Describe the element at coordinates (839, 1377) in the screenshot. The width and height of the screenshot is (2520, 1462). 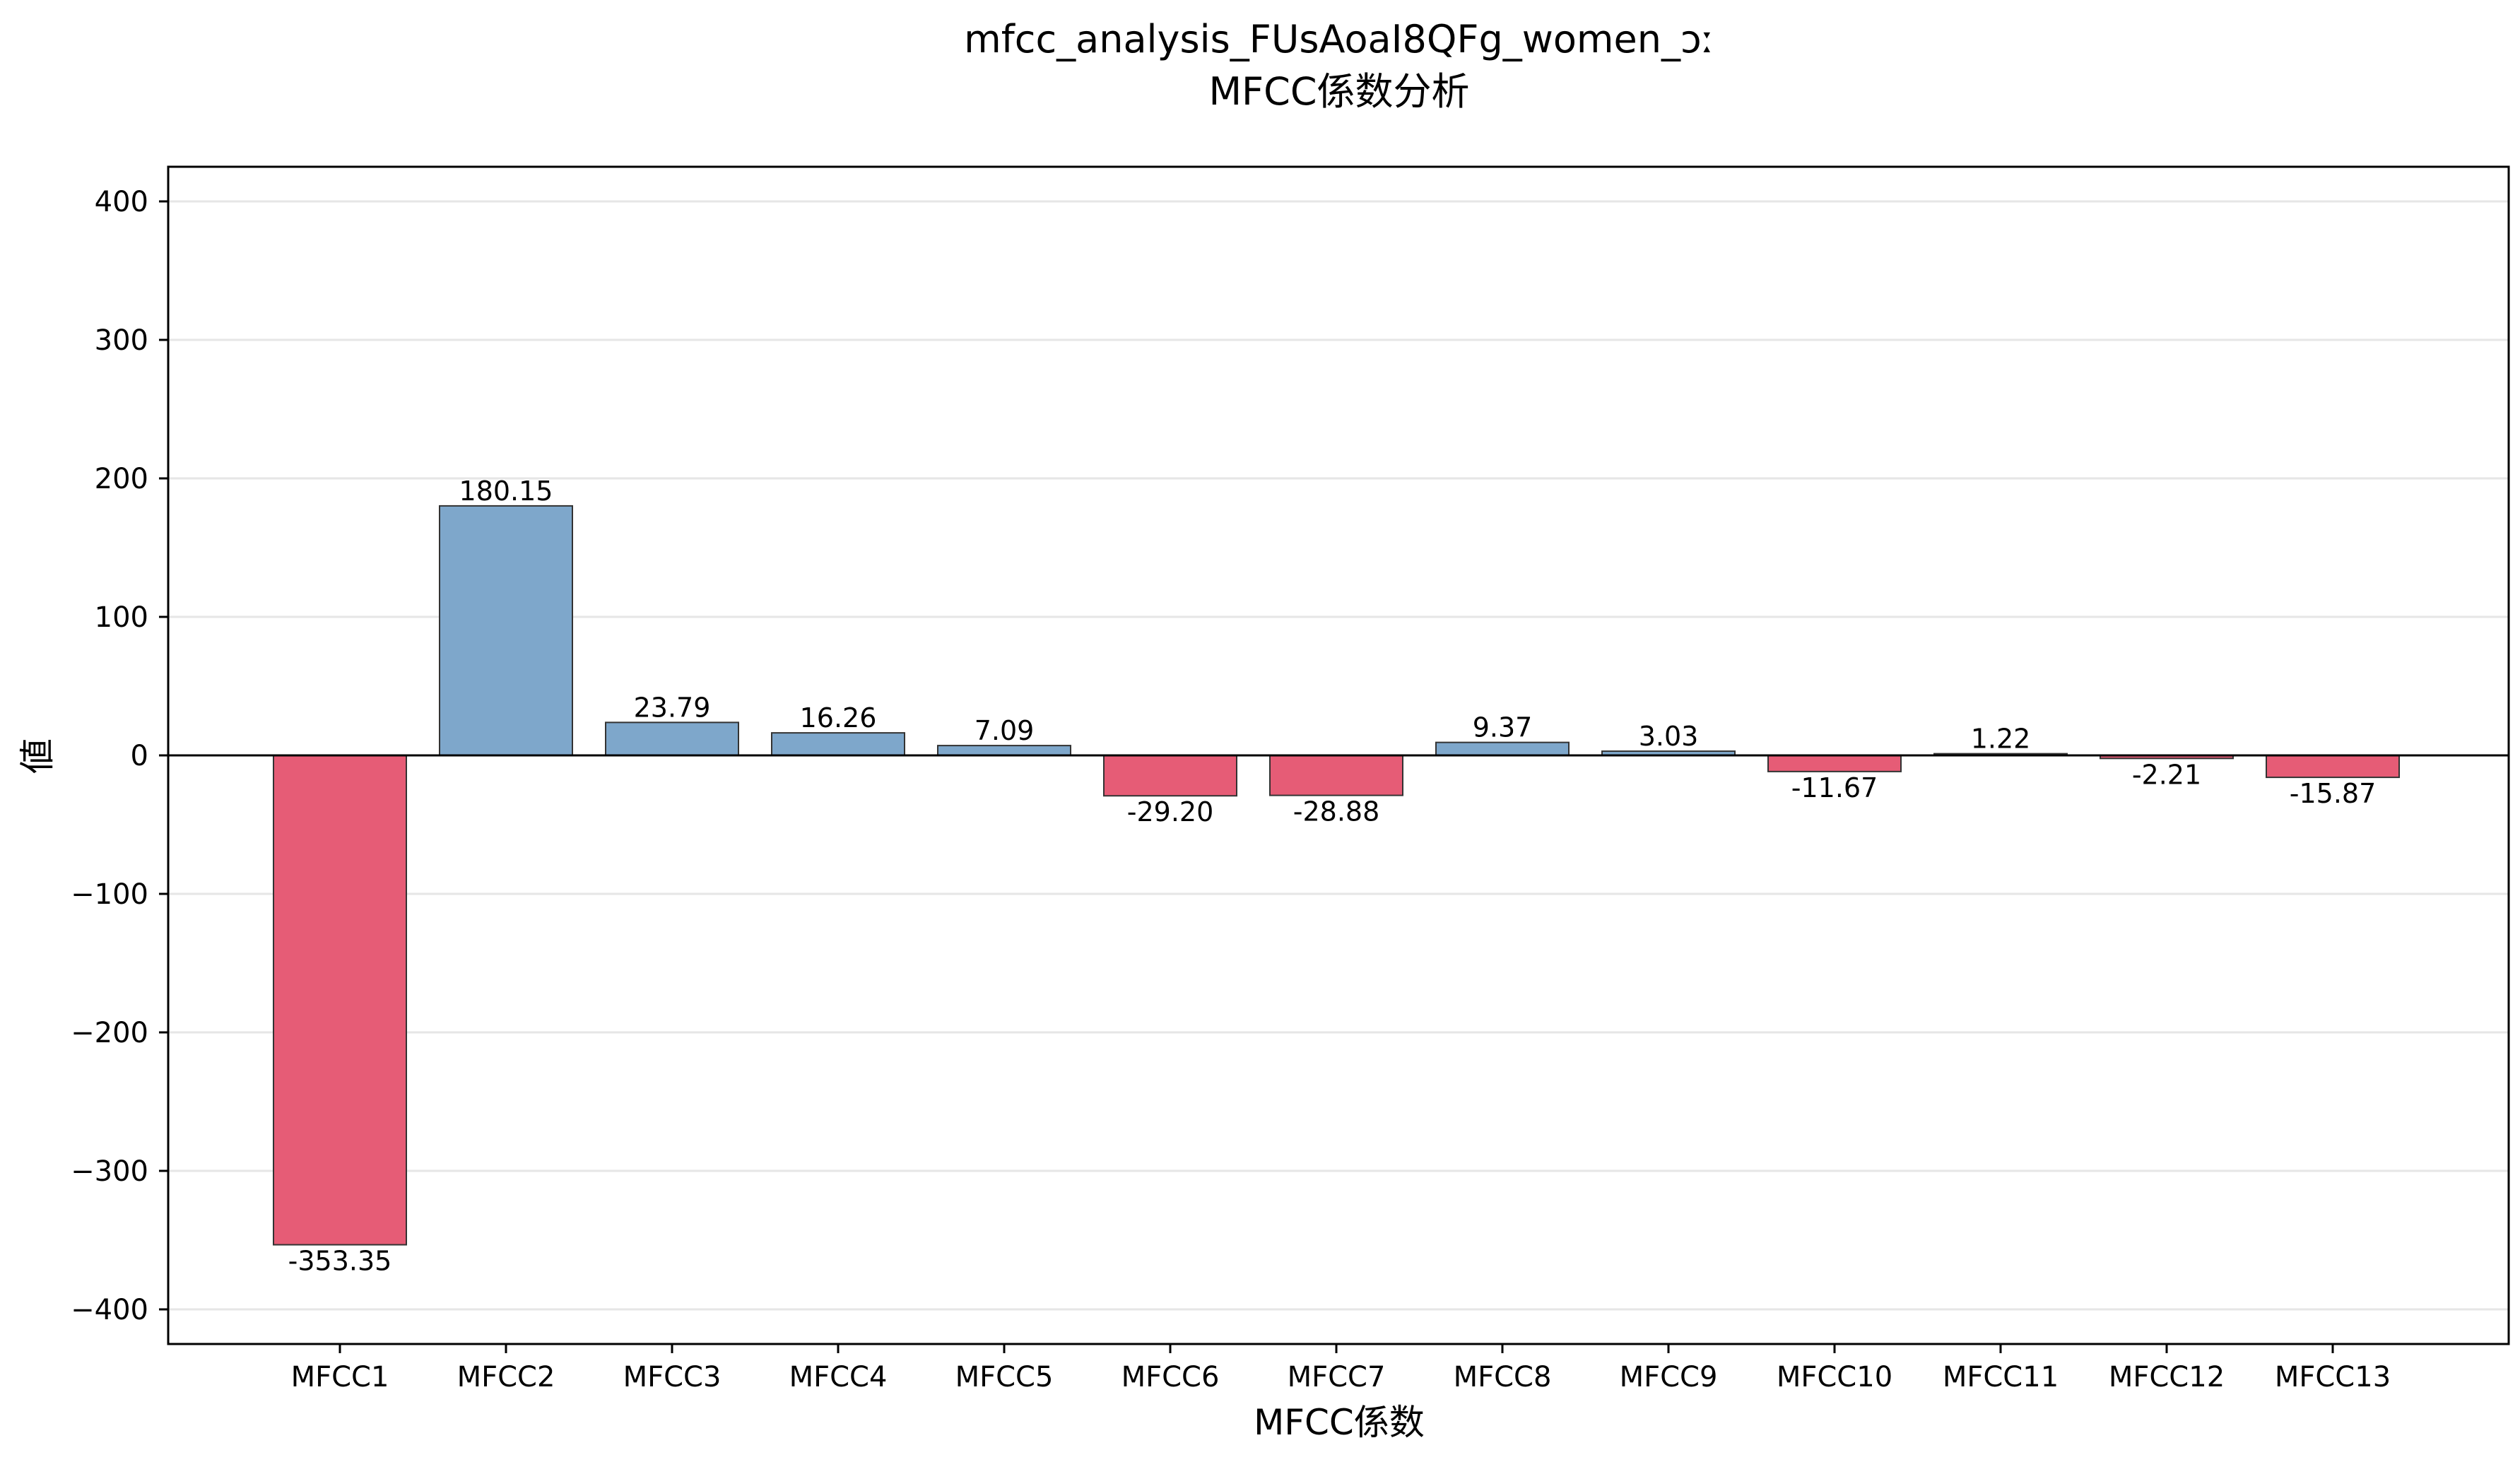
I see `x-tick-label: MFCC4` at that location.